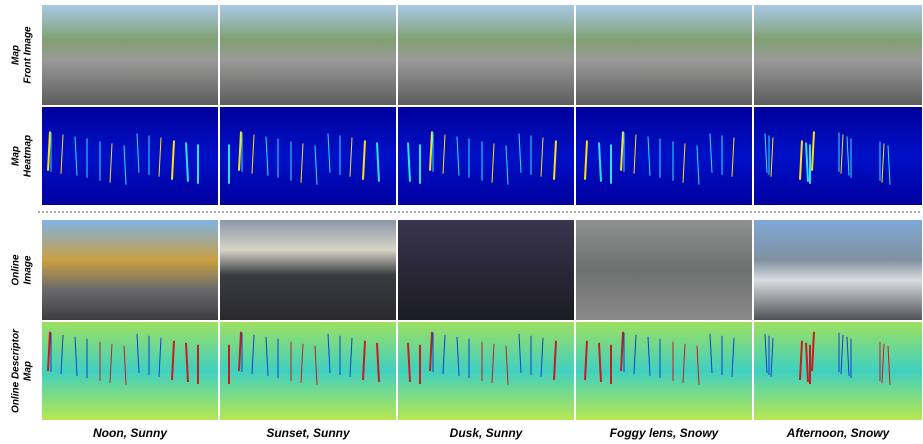 Image resolution: width=923 pixels, height=444 pixels. I want to click on column-caption: Noon, Sunny, so click(130, 433).